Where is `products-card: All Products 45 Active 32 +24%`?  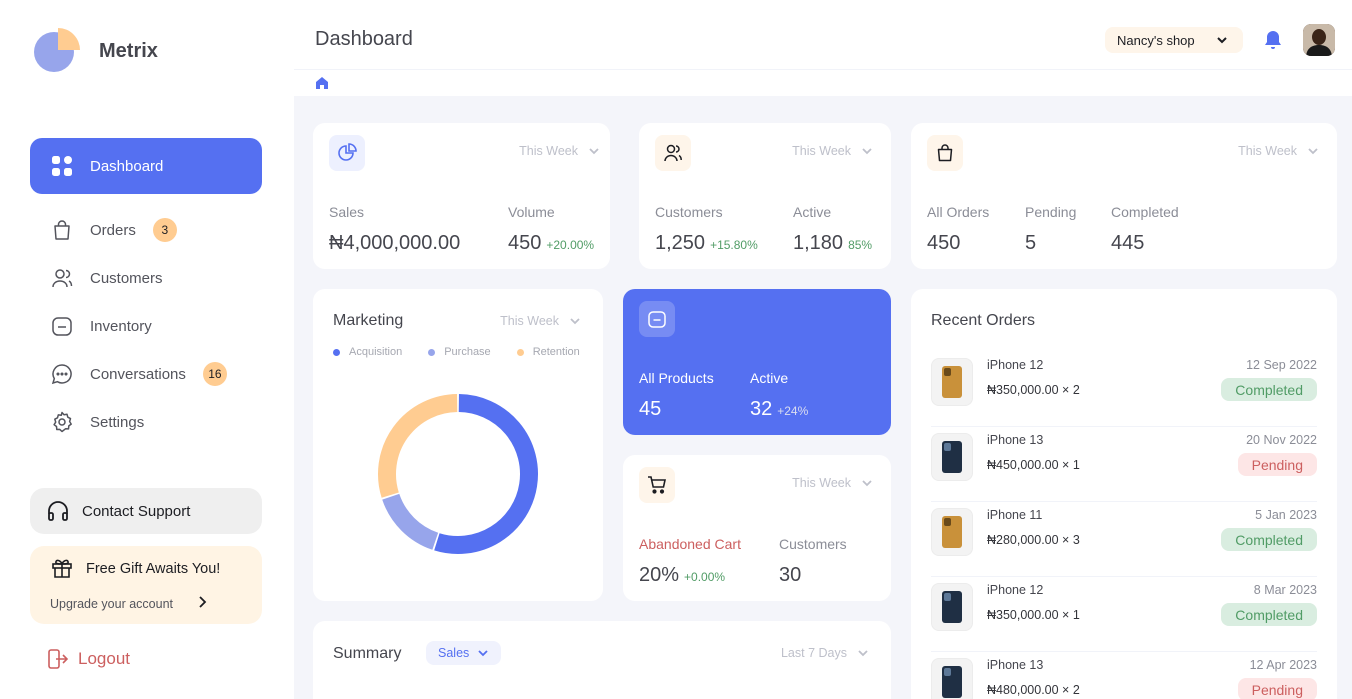 products-card: All Products 45 Active 32 +24% is located at coordinates (757, 362).